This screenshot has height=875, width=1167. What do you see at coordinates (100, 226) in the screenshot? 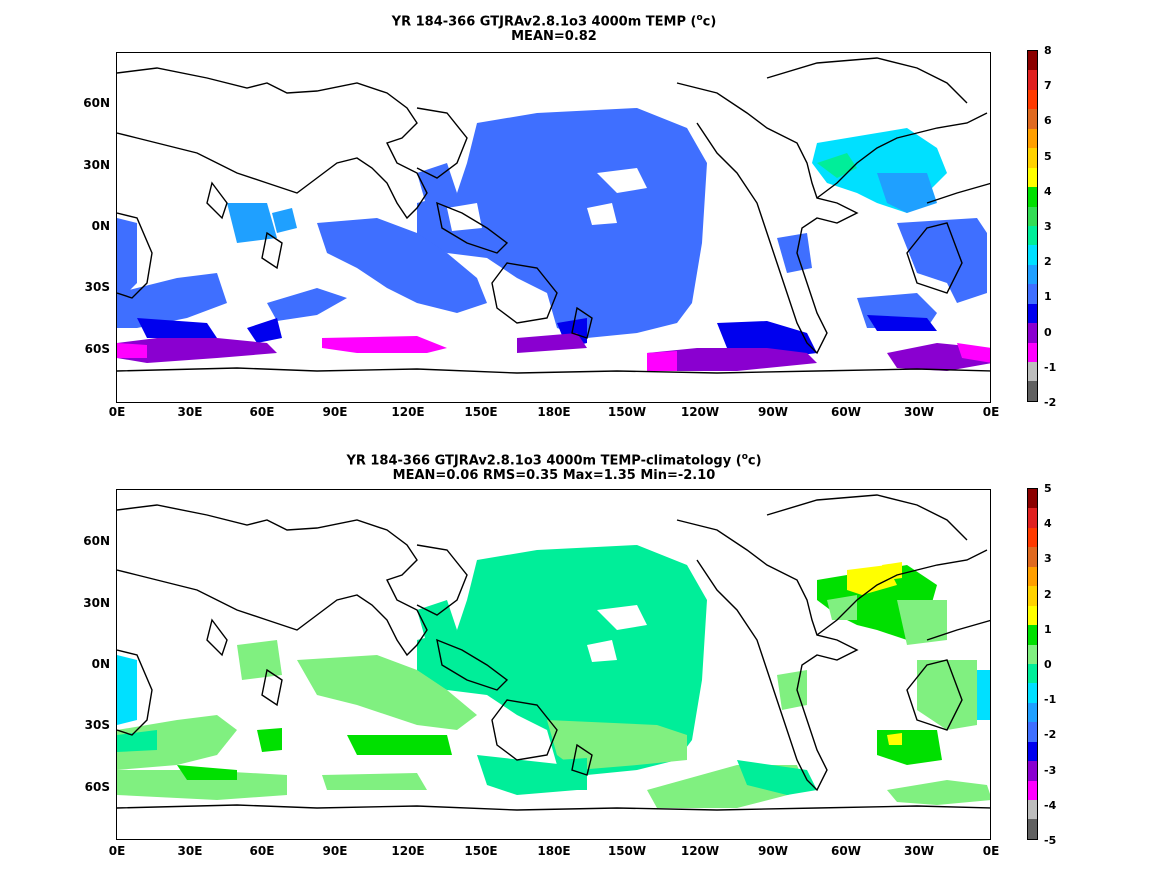
I see `y-tick-label: 0N` at bounding box center [100, 226].